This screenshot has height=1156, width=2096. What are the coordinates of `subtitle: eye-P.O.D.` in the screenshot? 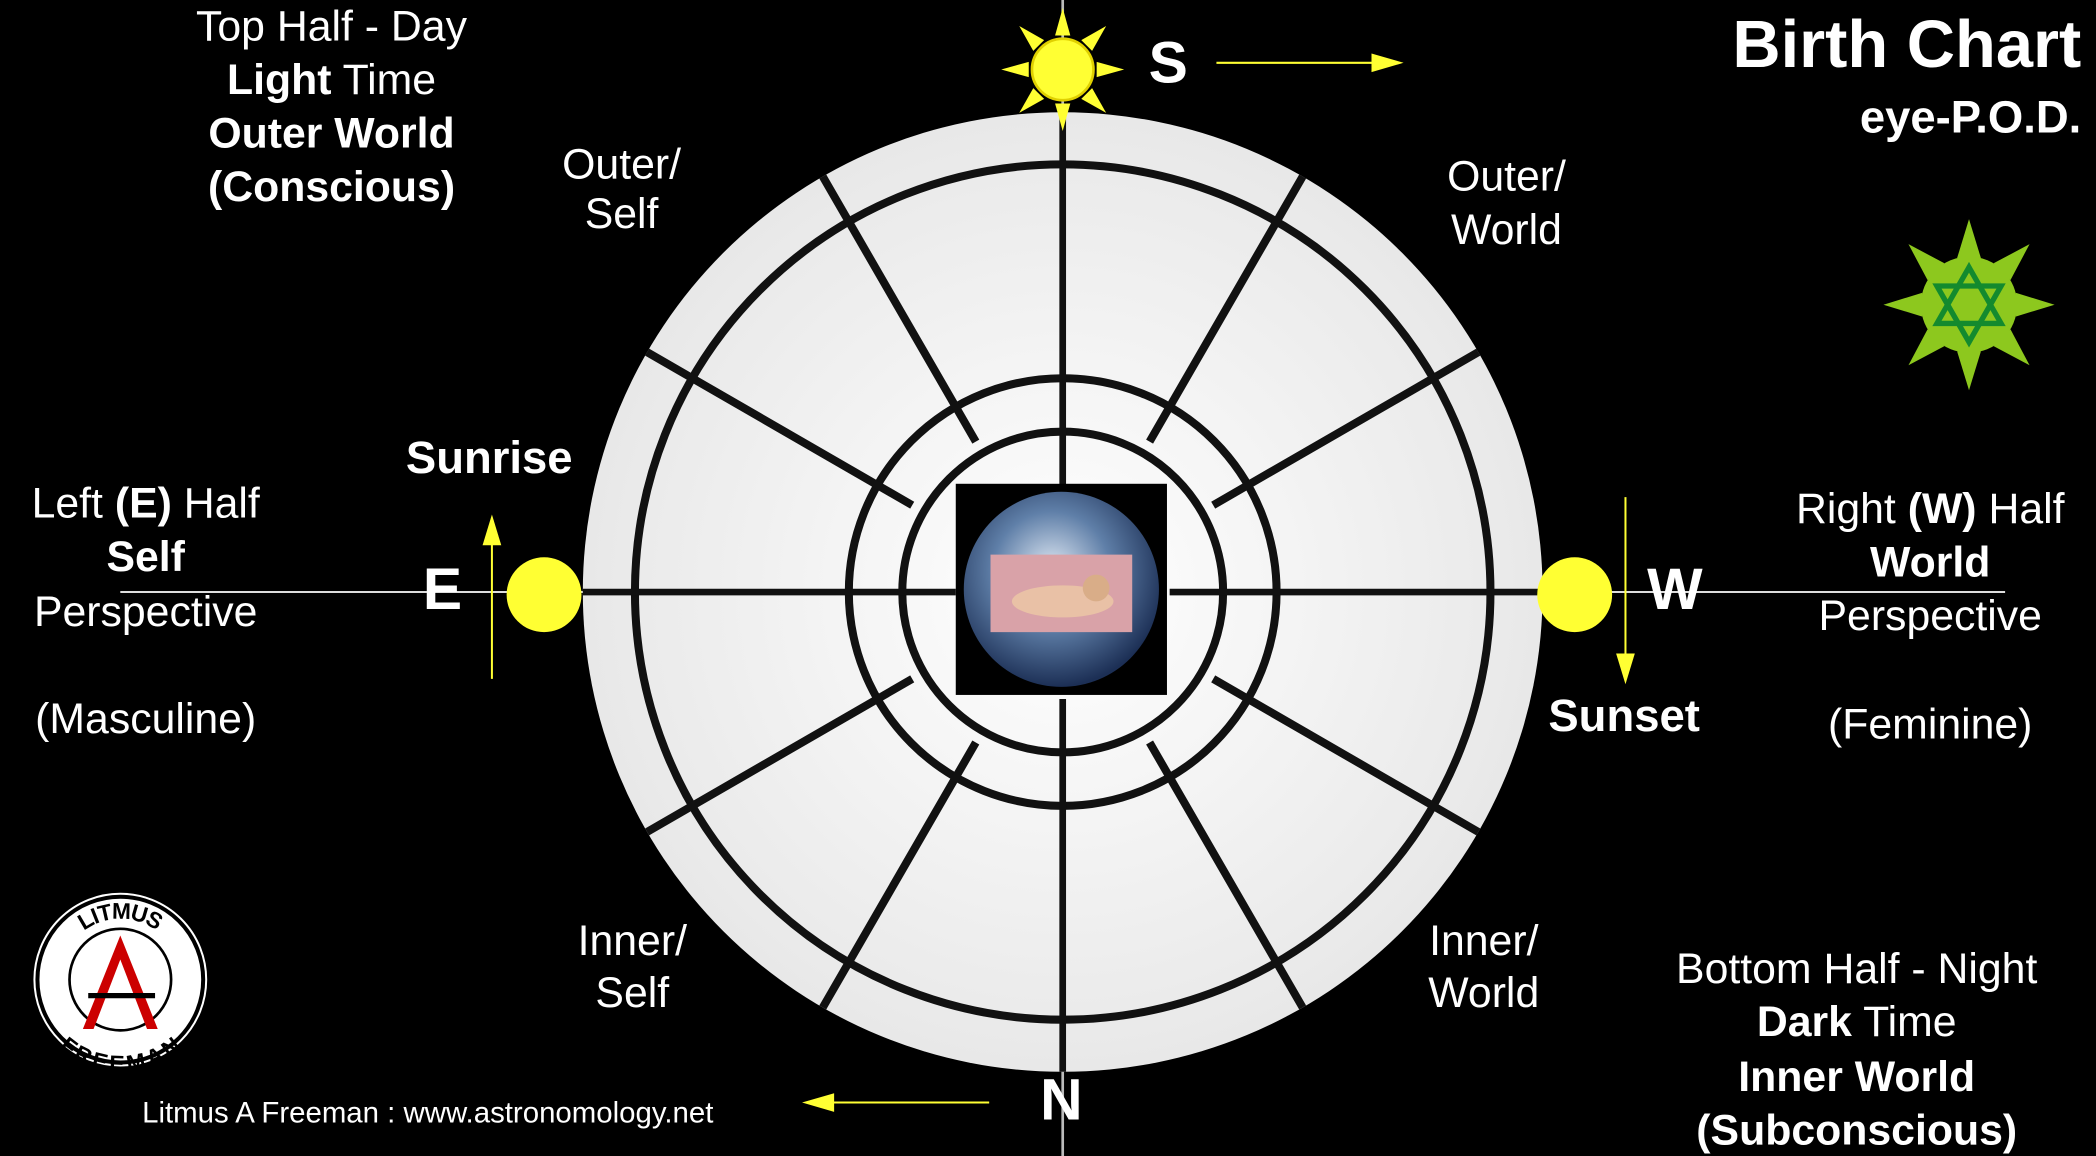 It's located at (1970, 116).